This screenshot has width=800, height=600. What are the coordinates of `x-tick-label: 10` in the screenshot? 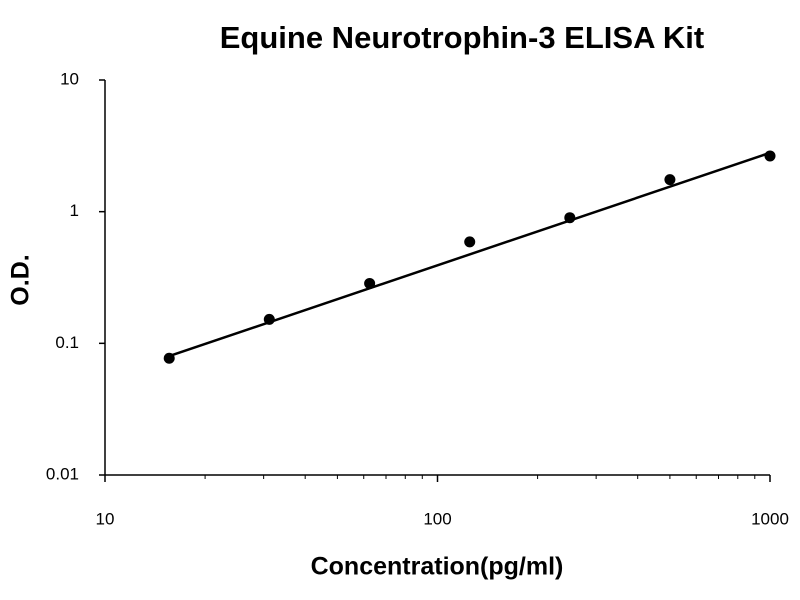 It's located at (105, 518).